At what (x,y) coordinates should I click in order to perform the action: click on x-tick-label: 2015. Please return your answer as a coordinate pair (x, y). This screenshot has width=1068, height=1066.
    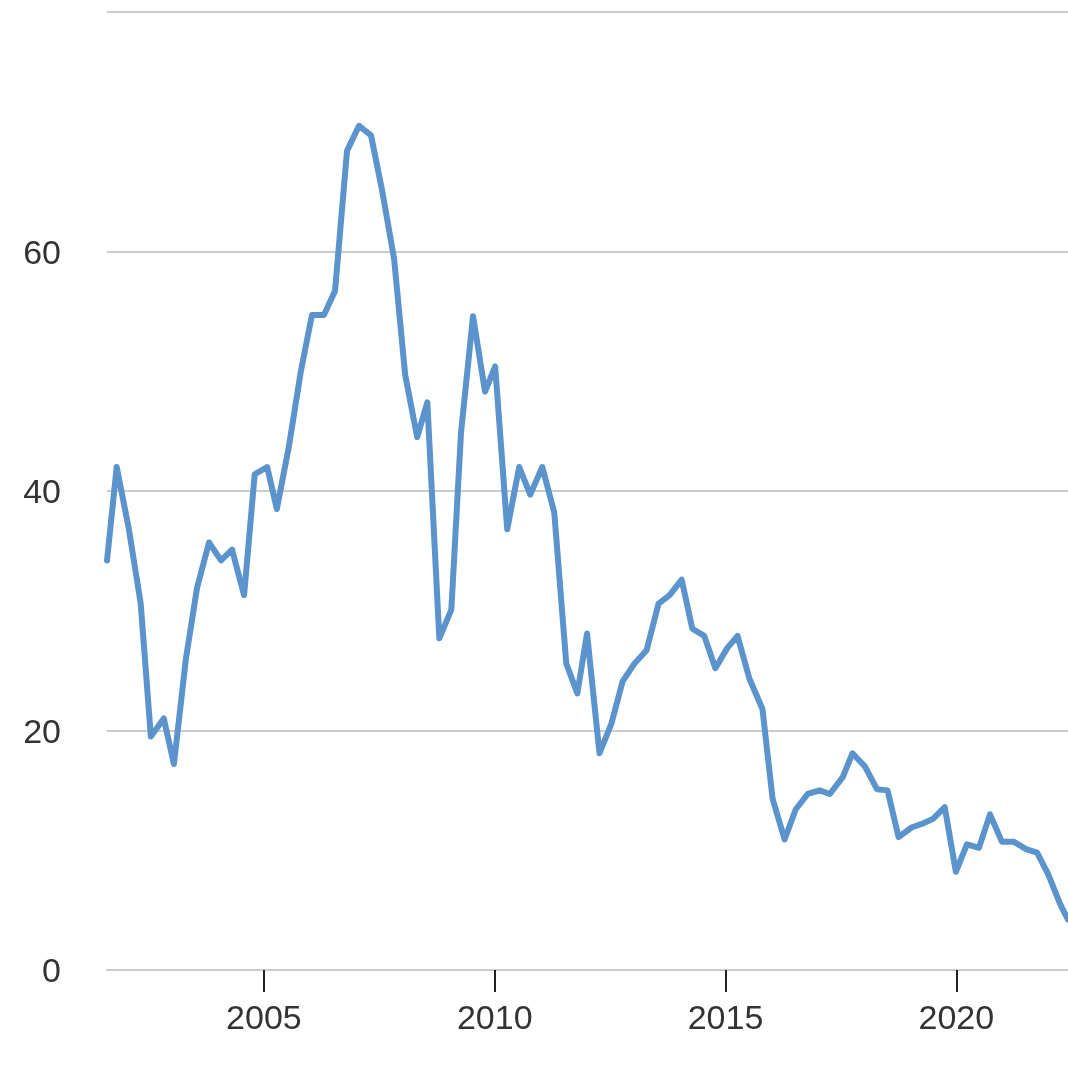
    Looking at the image, I should click on (725, 1017).